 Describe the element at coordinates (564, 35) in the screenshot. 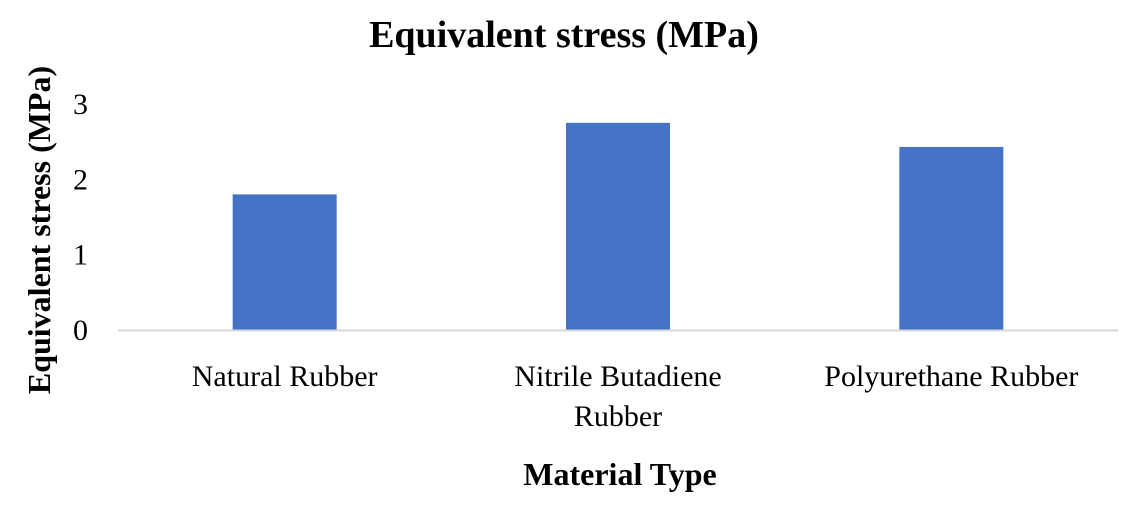

I see `chart-title: Equivalent stress (MPa)` at that location.